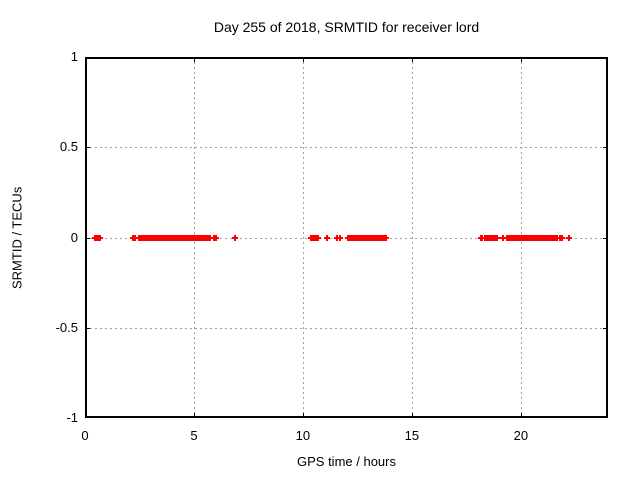 This screenshot has height=480, width=640. I want to click on y-tick-label: 0.5, so click(68, 147).